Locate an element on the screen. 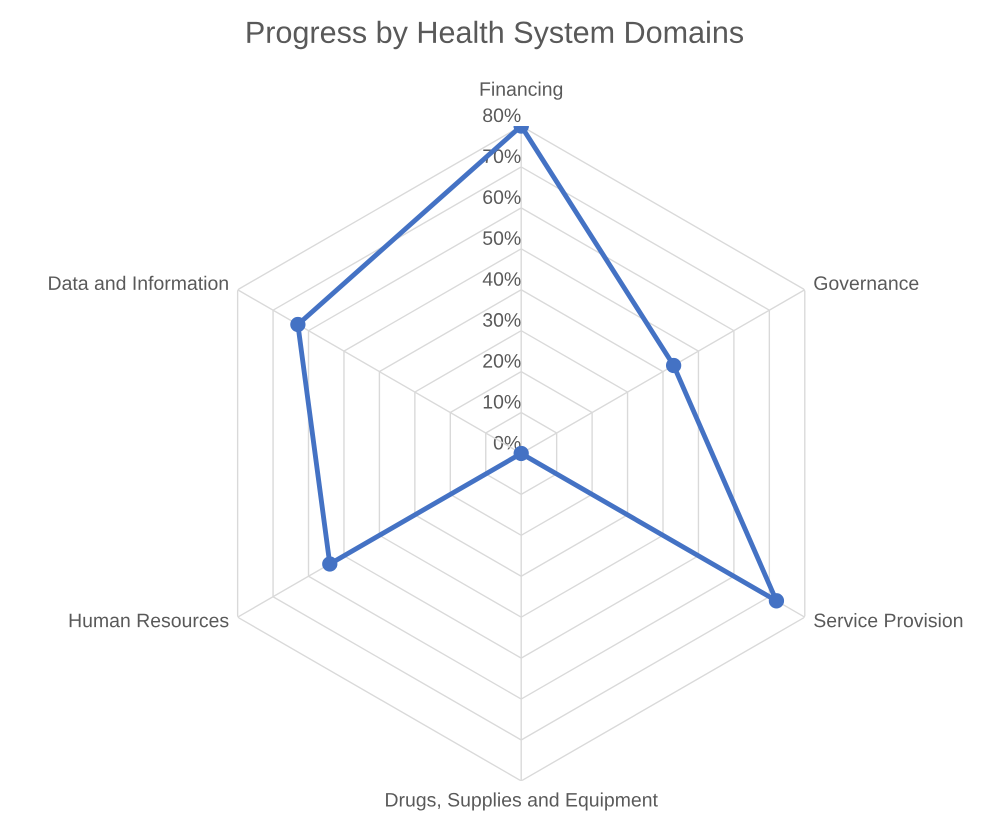  spoke-label: Governance is located at coordinates (866, 283).